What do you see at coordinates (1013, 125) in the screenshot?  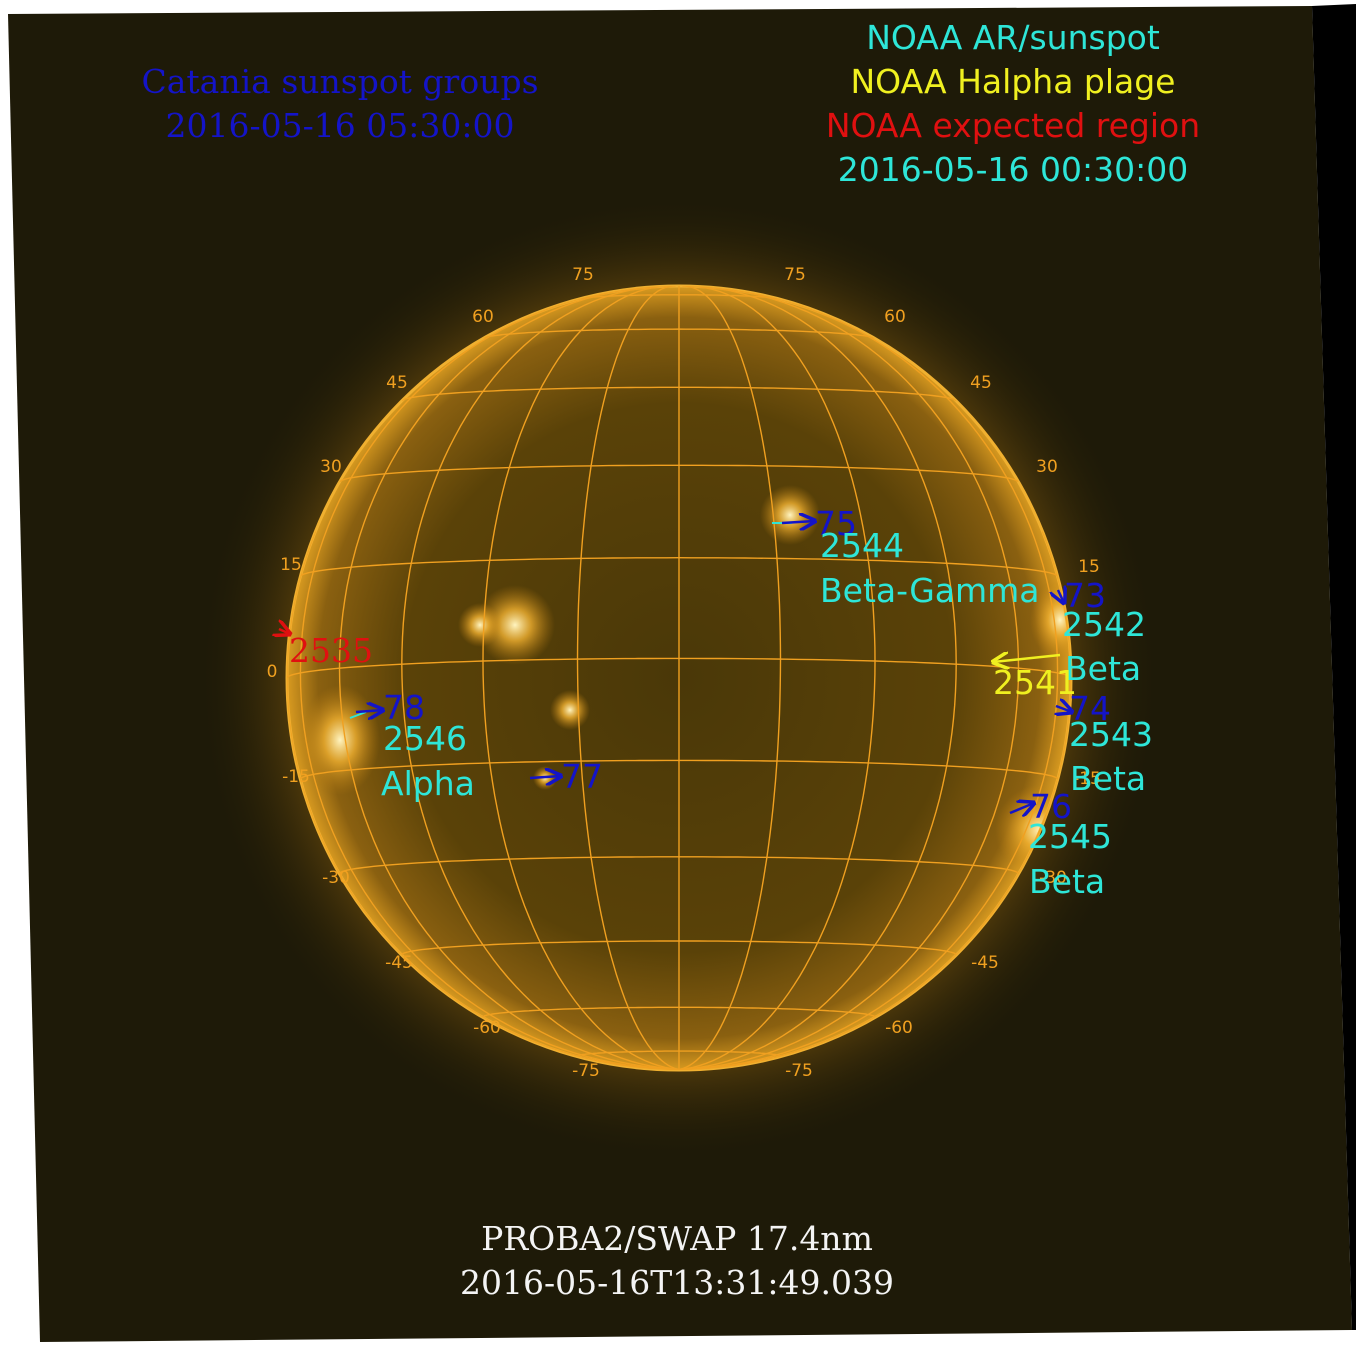 I see `legend-expected: NOAA expected region` at bounding box center [1013, 125].